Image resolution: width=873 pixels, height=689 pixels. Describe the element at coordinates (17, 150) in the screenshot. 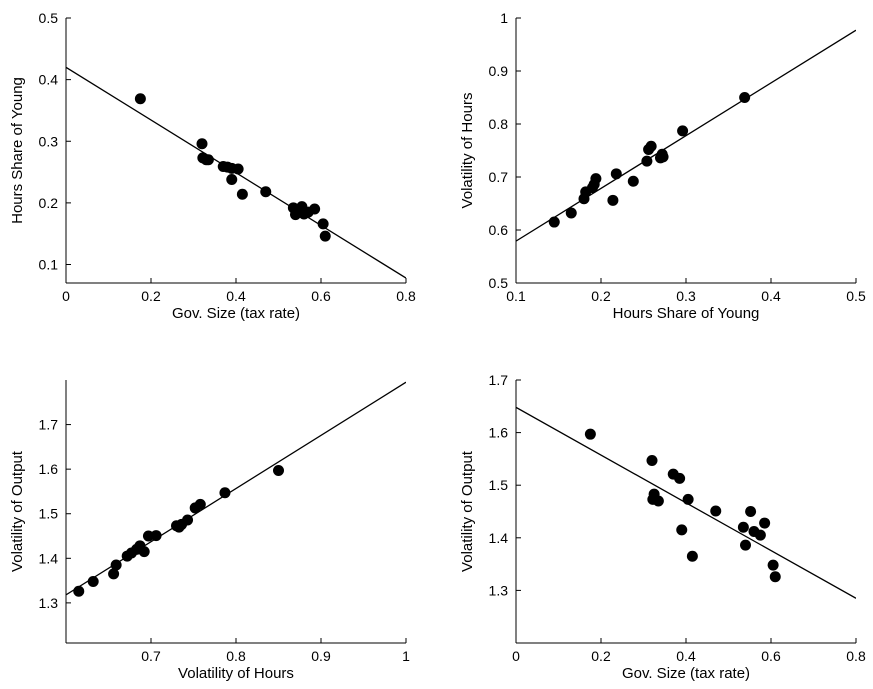

I see `y-axis-label: Hours Share of Young` at that location.